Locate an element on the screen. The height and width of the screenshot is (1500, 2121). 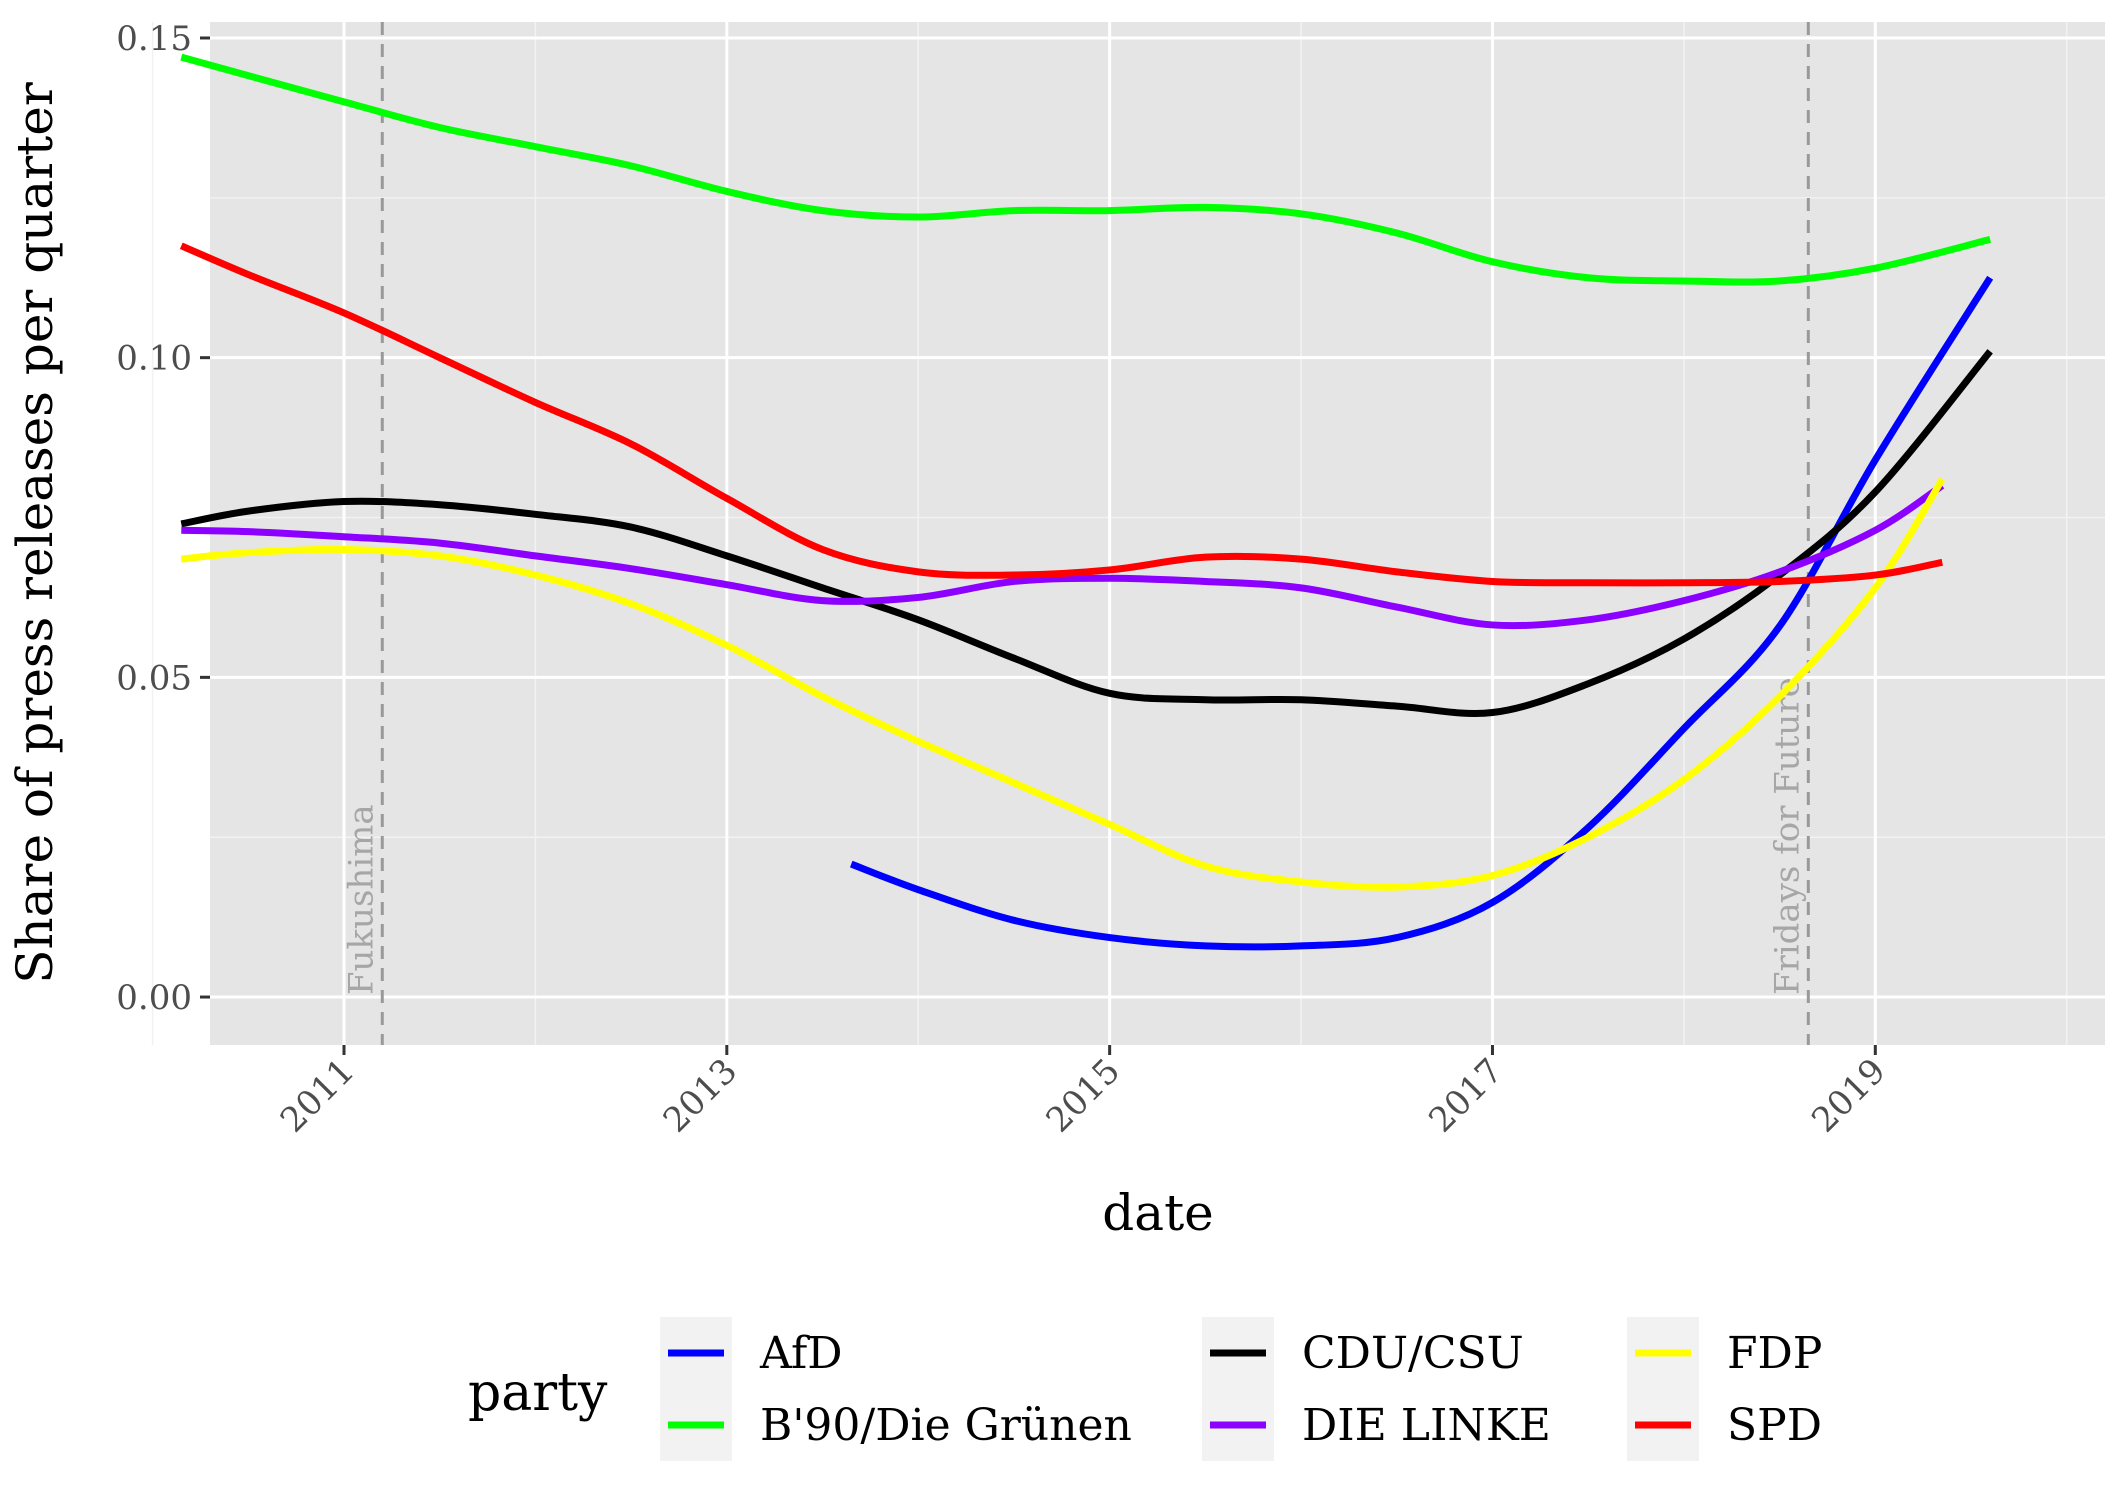
y-axis: 0.00 0.05 0.10 0.15 is located at coordinates (163, 518).